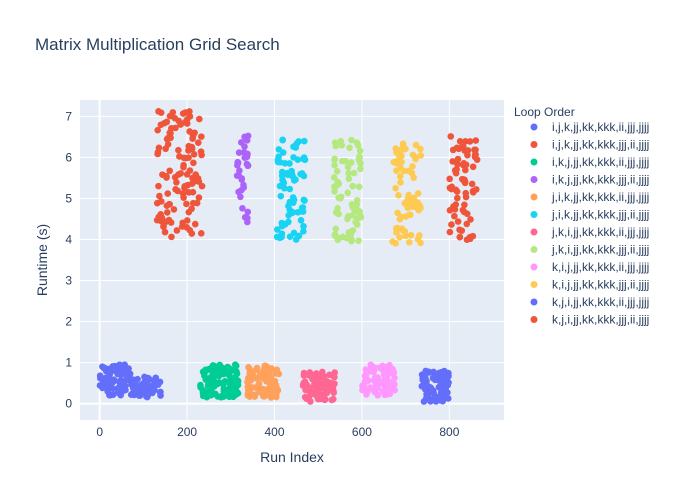 The height and width of the screenshot is (500, 700). Describe the element at coordinates (157, 44) in the screenshot. I see `chart-title: Matrix Multiplication Grid Search` at that location.